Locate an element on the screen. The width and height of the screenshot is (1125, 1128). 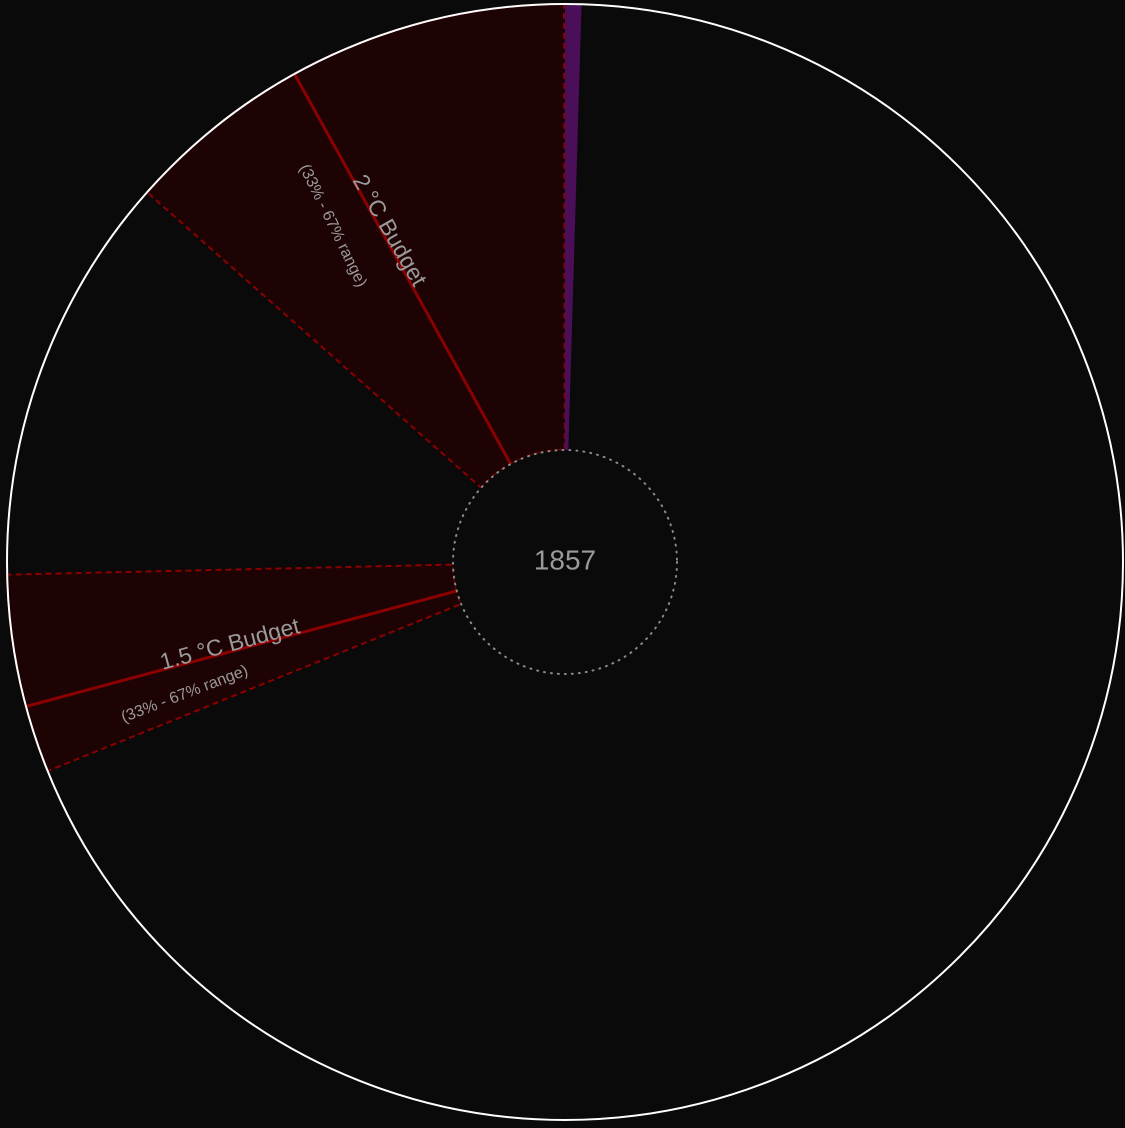
center-year-label: 1857 is located at coordinates (565, 559).